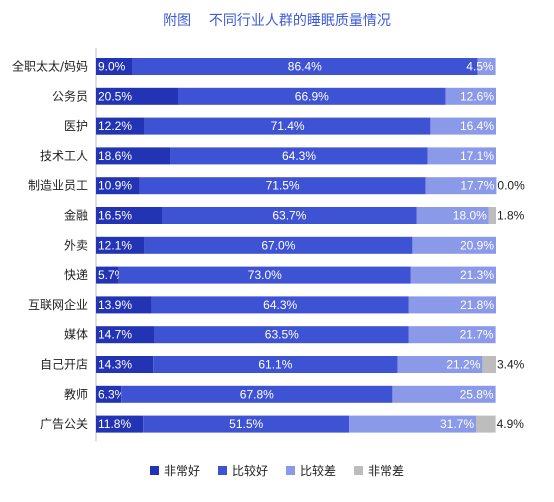 Image resolution: width=554 pixels, height=502 pixels. Describe the element at coordinates (277, 21) in the screenshot. I see `chart-title: 附图 不同行业人群的睡眠质量情况` at that location.